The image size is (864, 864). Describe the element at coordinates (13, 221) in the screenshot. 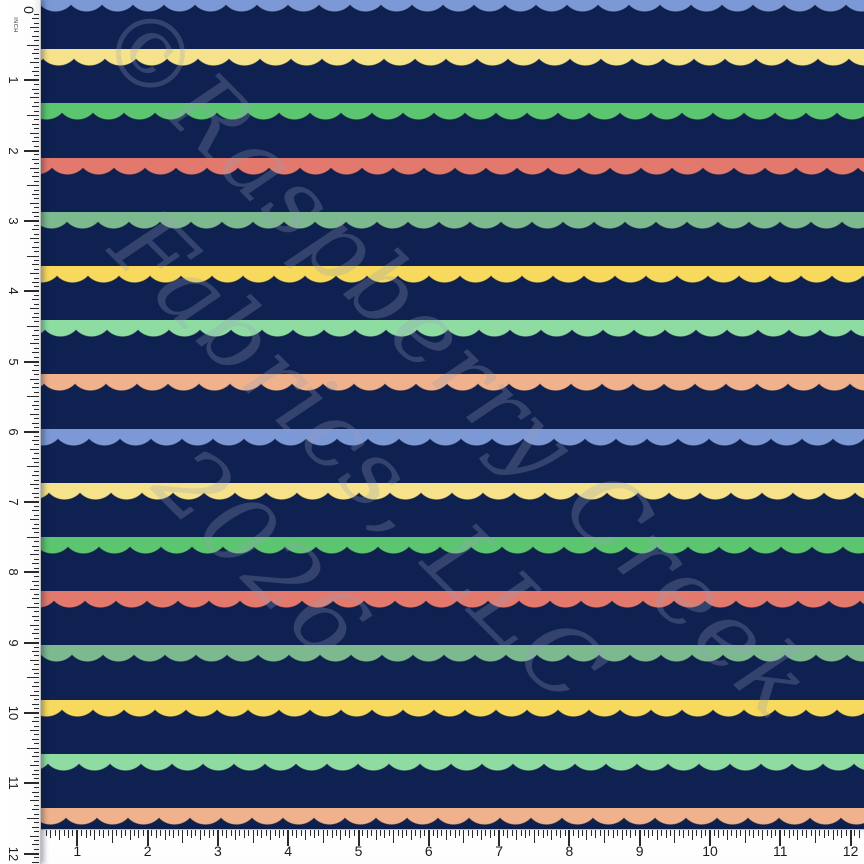

I see `ruler-number: 3` at that location.